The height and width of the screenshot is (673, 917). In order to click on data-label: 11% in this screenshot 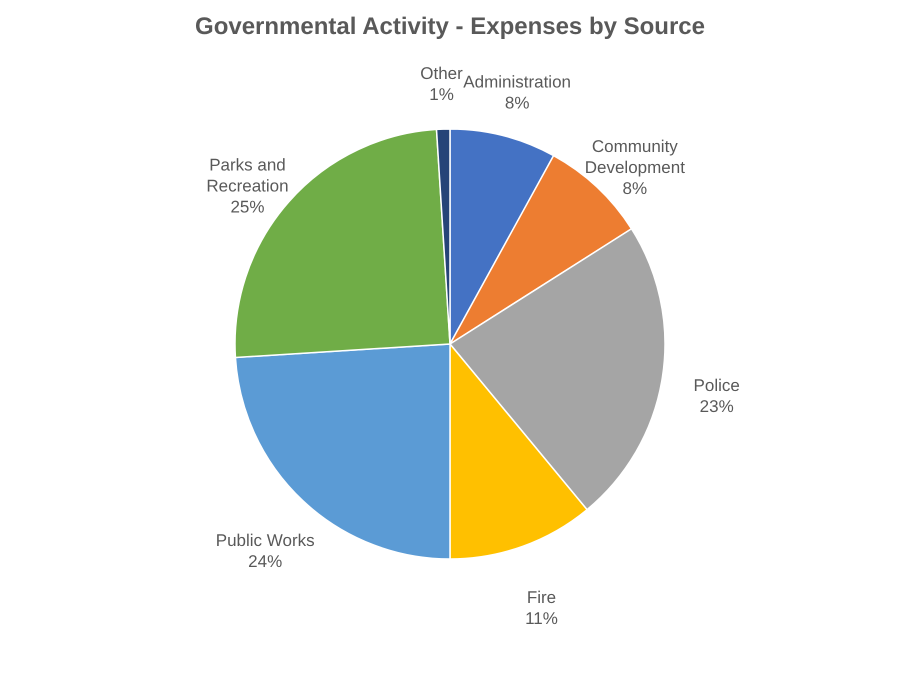, I will do `click(541, 618)`.